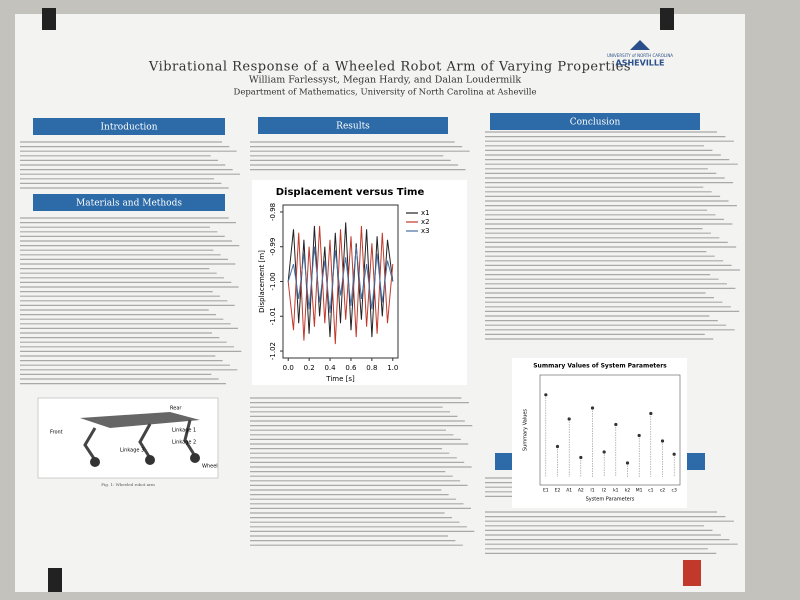 The width and height of the screenshot is (800, 600). What do you see at coordinates (425, 213) in the screenshot?
I see `legend-label: x1` at bounding box center [425, 213].